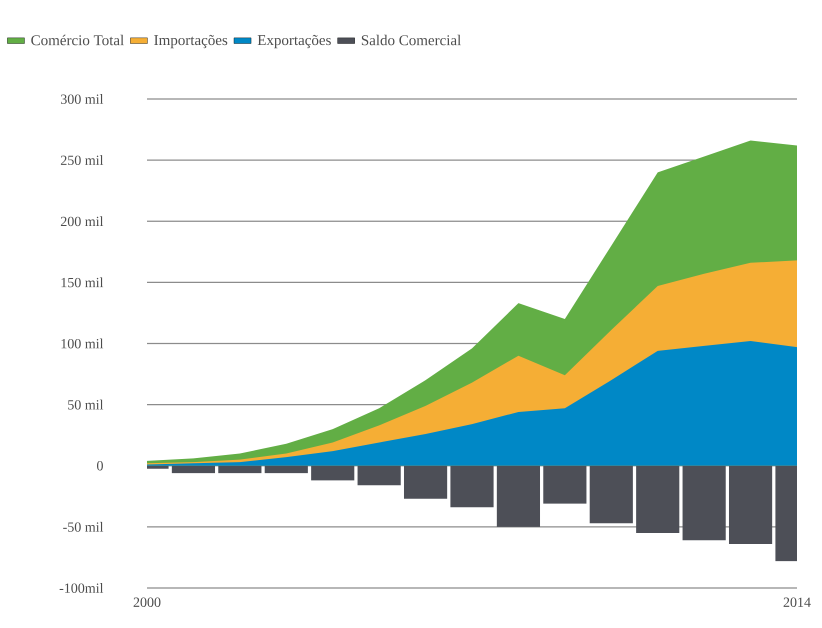  Describe the element at coordinates (82, 160) in the screenshot. I see `y-tick-label: 250 mil` at that location.